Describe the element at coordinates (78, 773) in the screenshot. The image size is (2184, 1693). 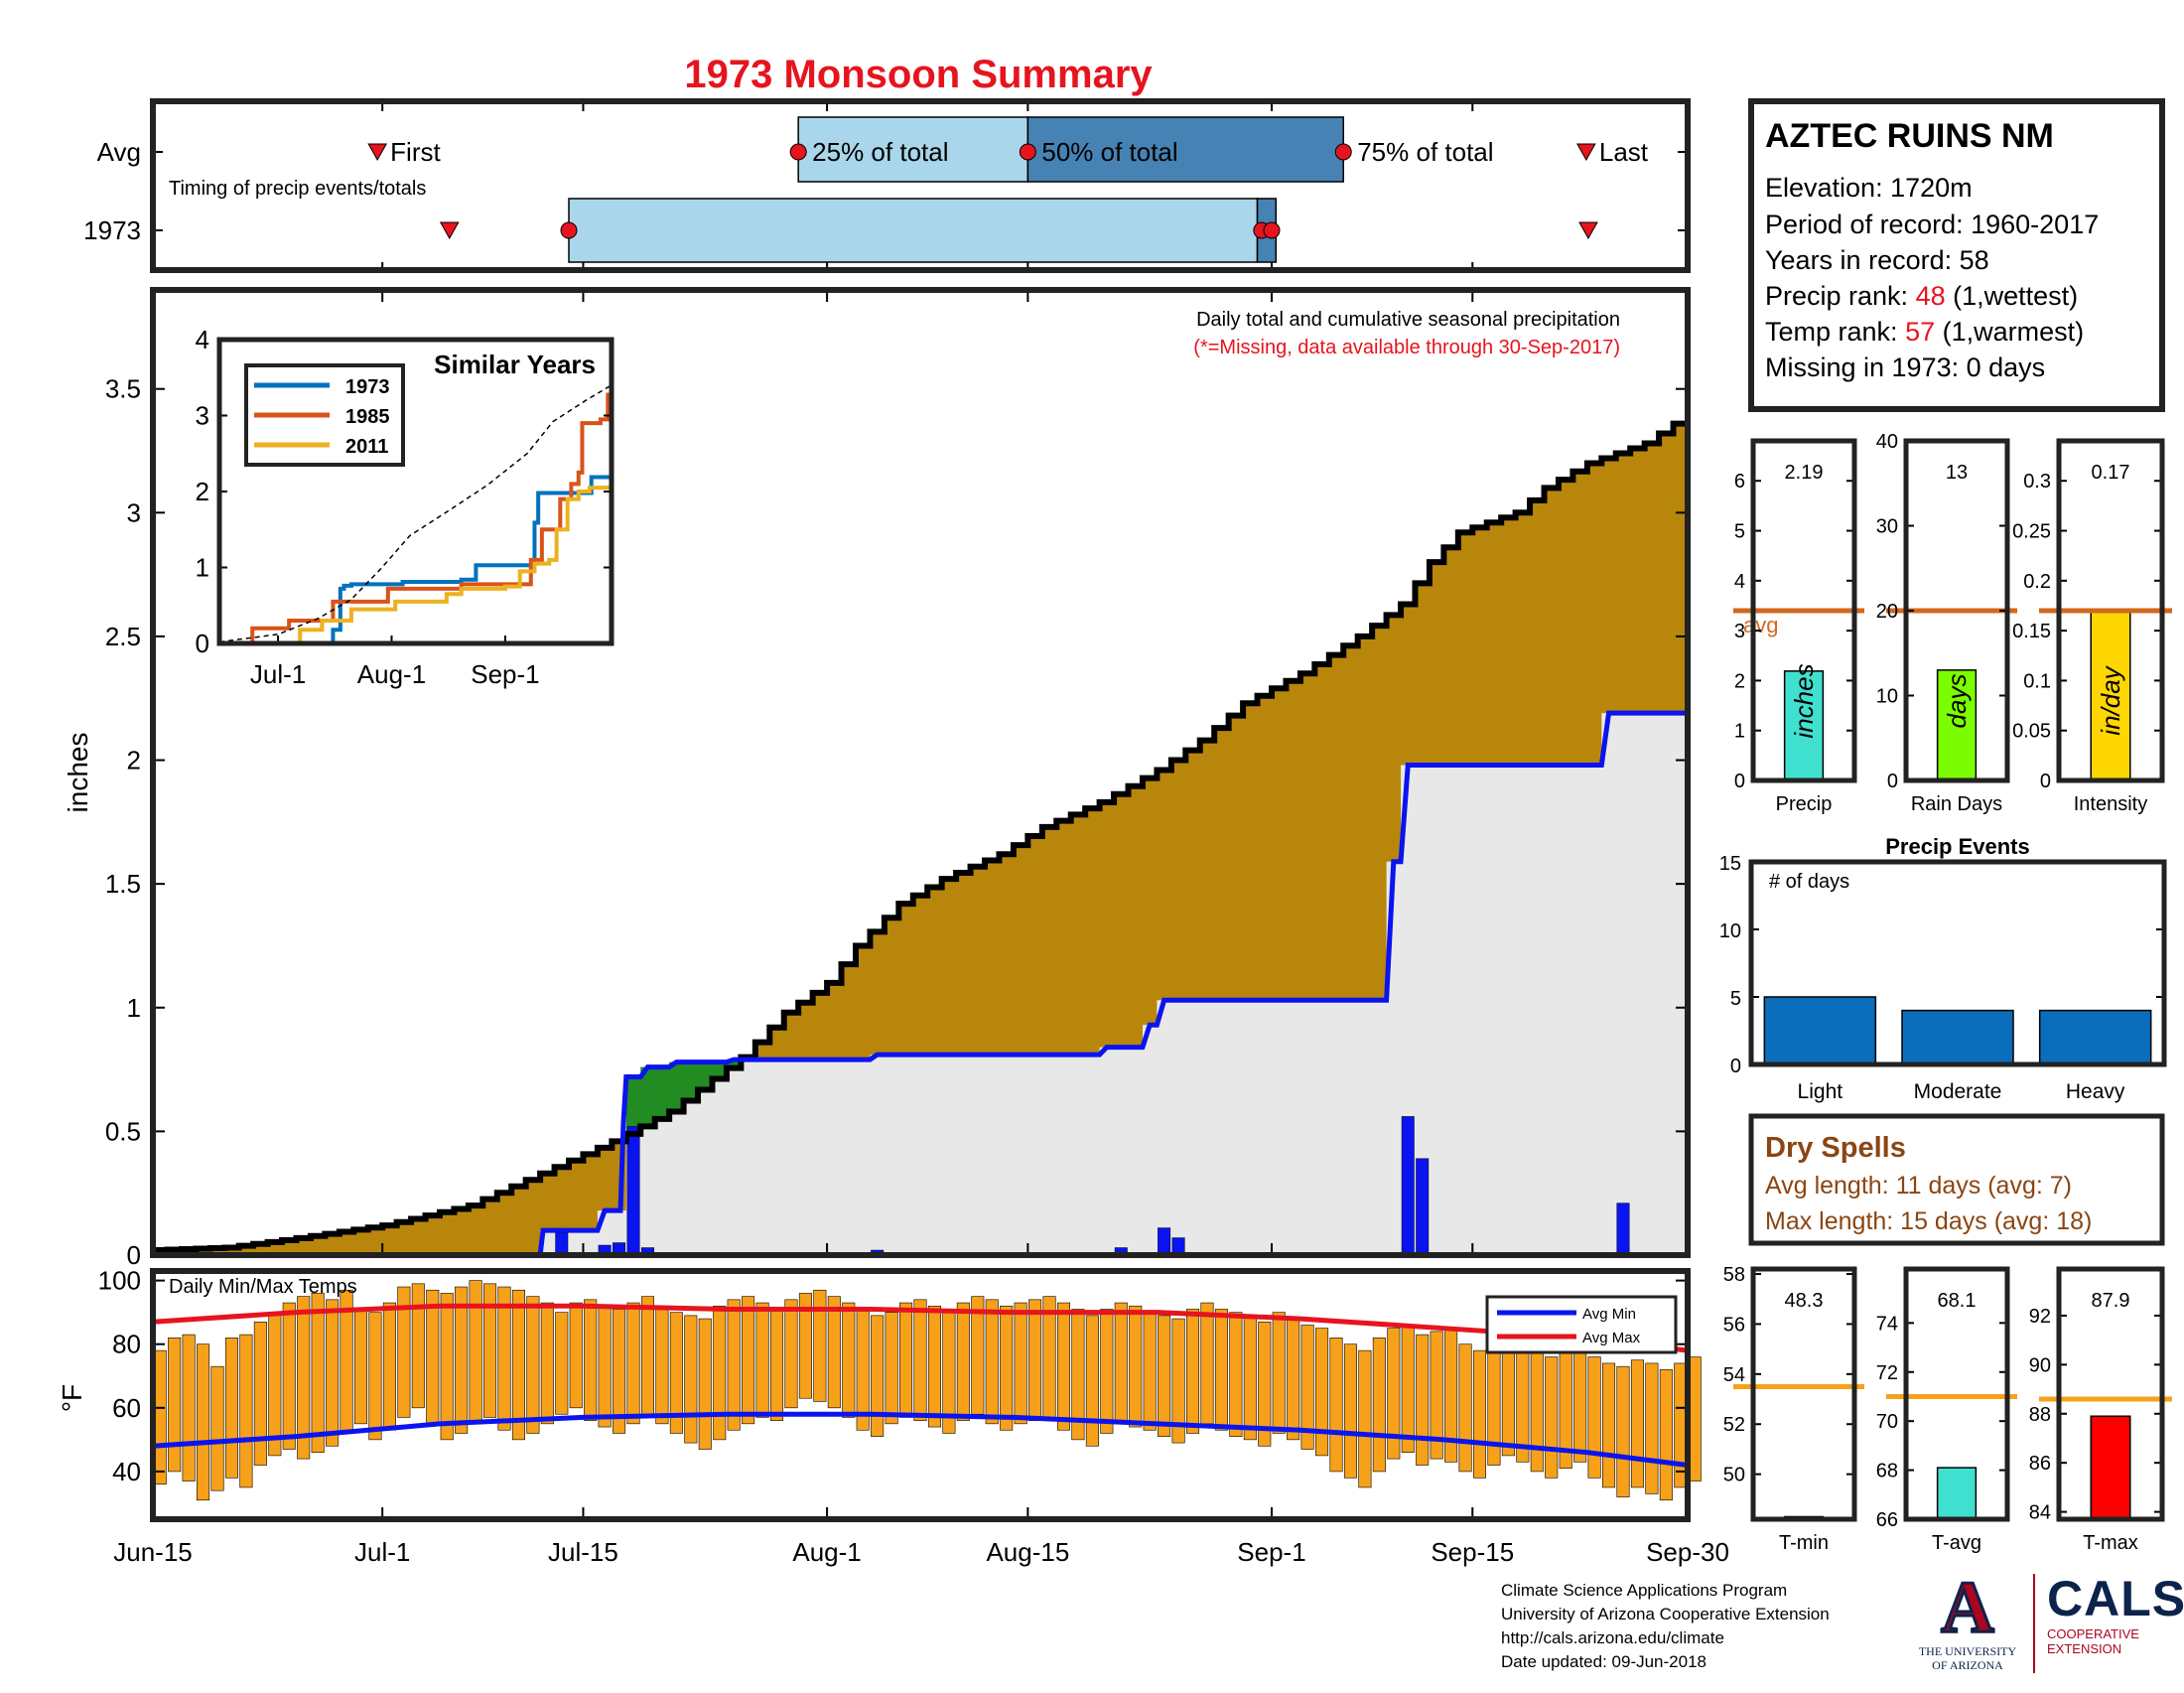
I see `main-ylabel: inches` at that location.